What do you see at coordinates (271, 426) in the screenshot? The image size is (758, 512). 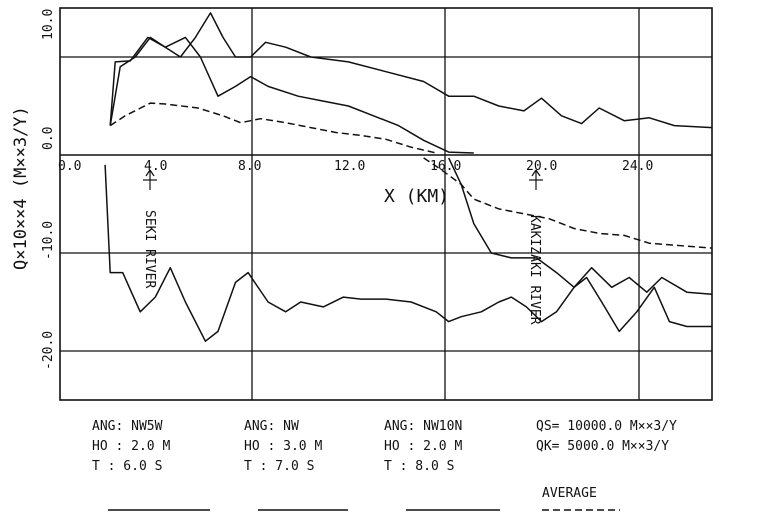 I see `legend-ang-2: ANG: NW` at bounding box center [271, 426].